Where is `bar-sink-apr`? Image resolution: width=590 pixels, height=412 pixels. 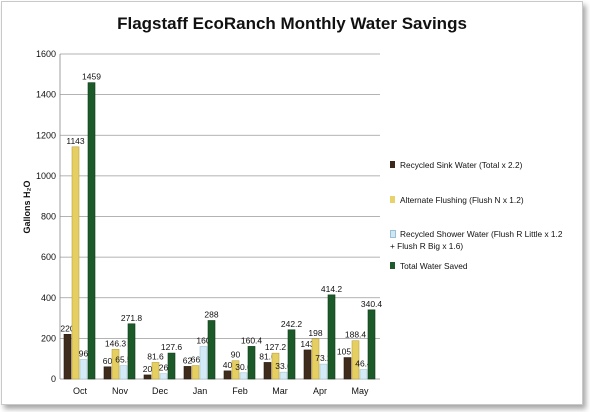
bar-sink-apr is located at coordinates (307, 364).